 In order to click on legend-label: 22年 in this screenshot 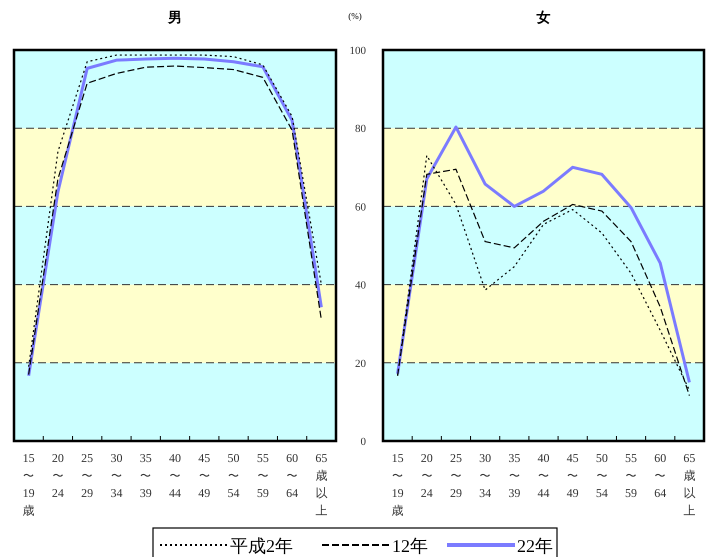, I will do `click(535, 546)`.